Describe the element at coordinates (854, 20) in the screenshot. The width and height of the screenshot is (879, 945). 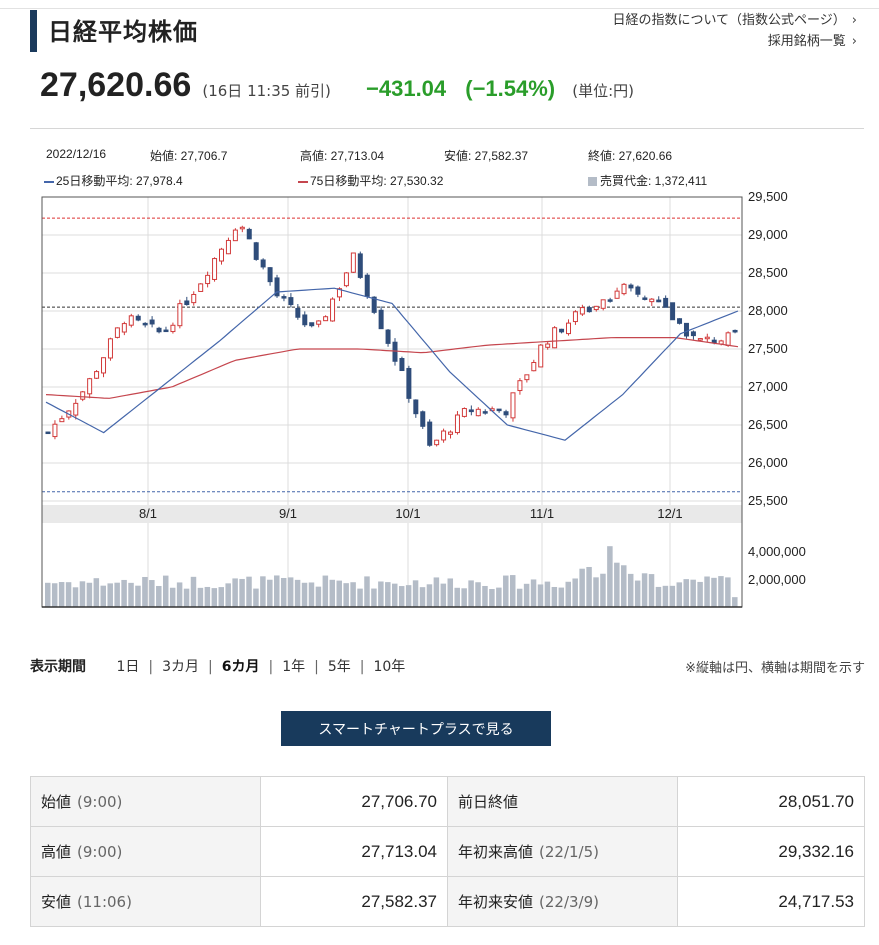
I see `chevron-right-icon: ›` at that location.